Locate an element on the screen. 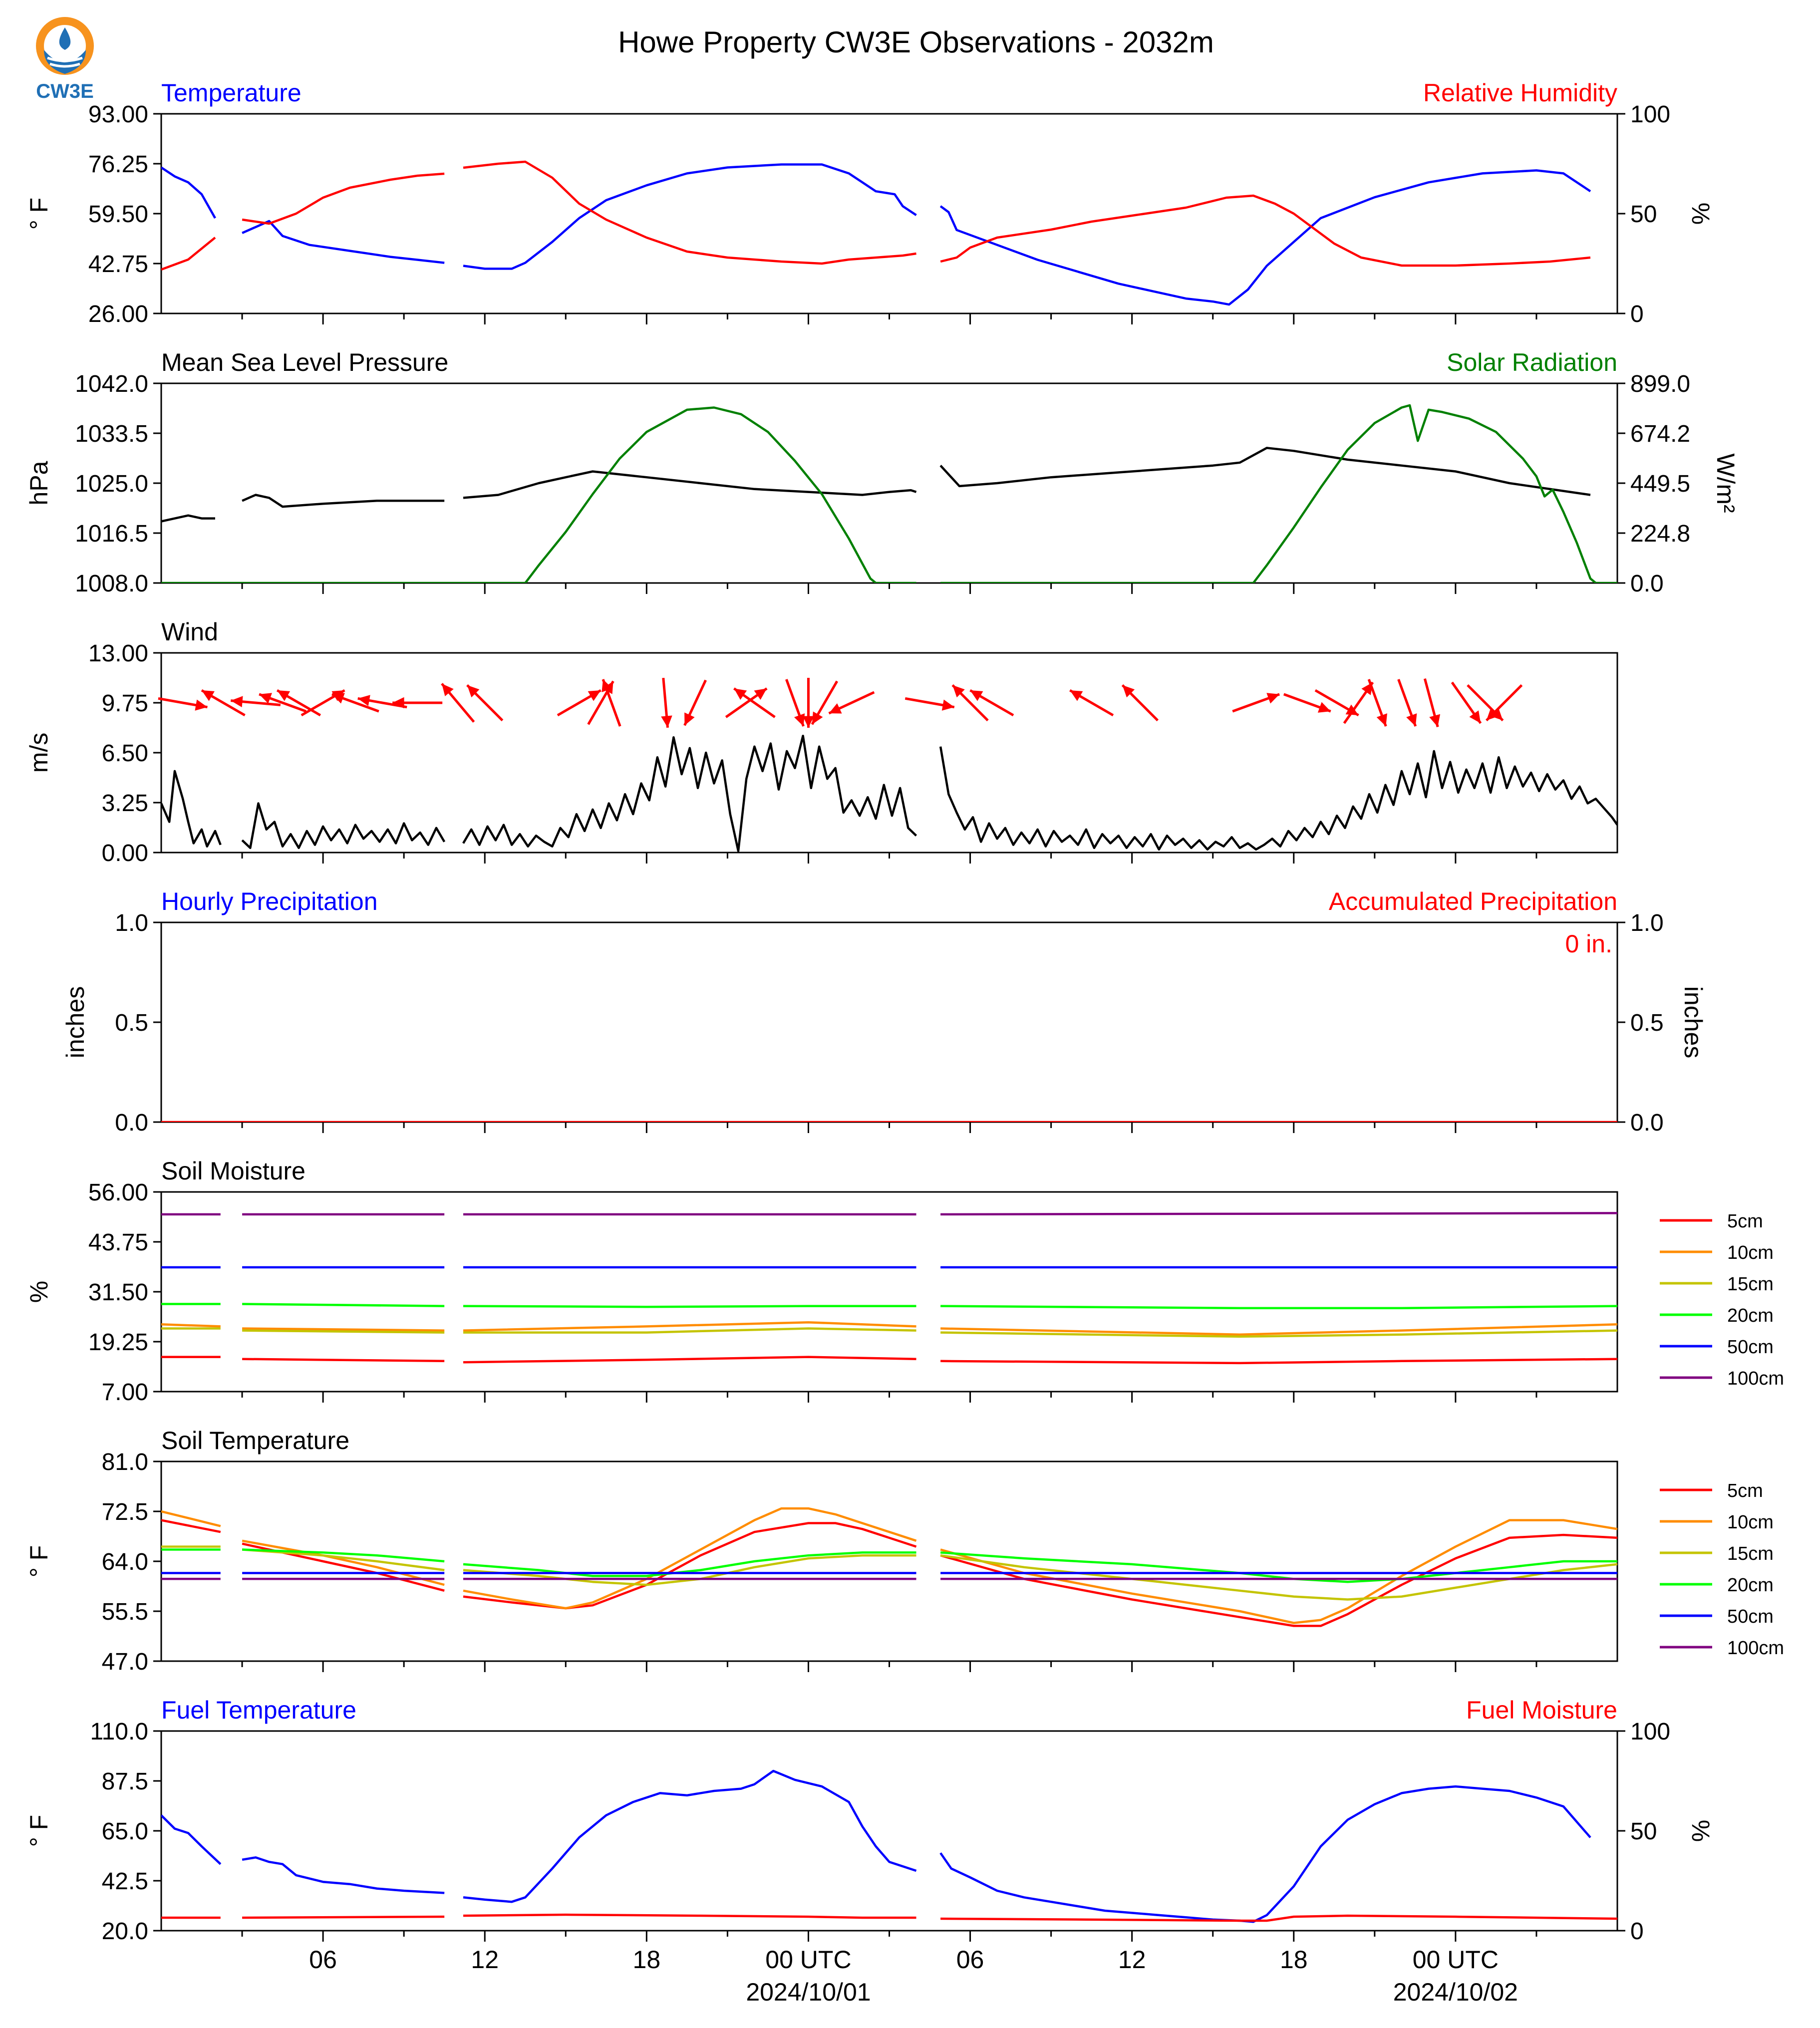 The width and height of the screenshot is (1820, 2028). y-tick-label: 56.00 is located at coordinates (118, 1192).